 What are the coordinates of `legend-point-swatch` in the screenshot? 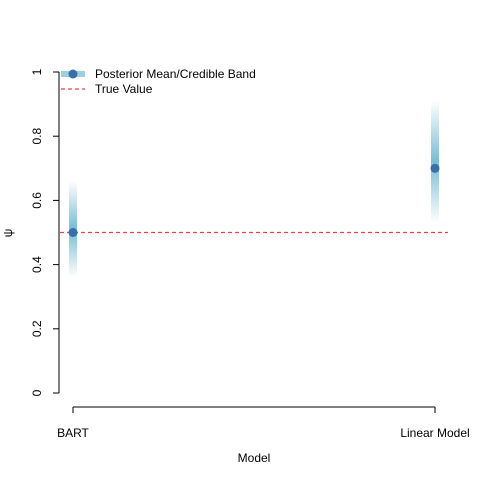 It's located at (73, 74).